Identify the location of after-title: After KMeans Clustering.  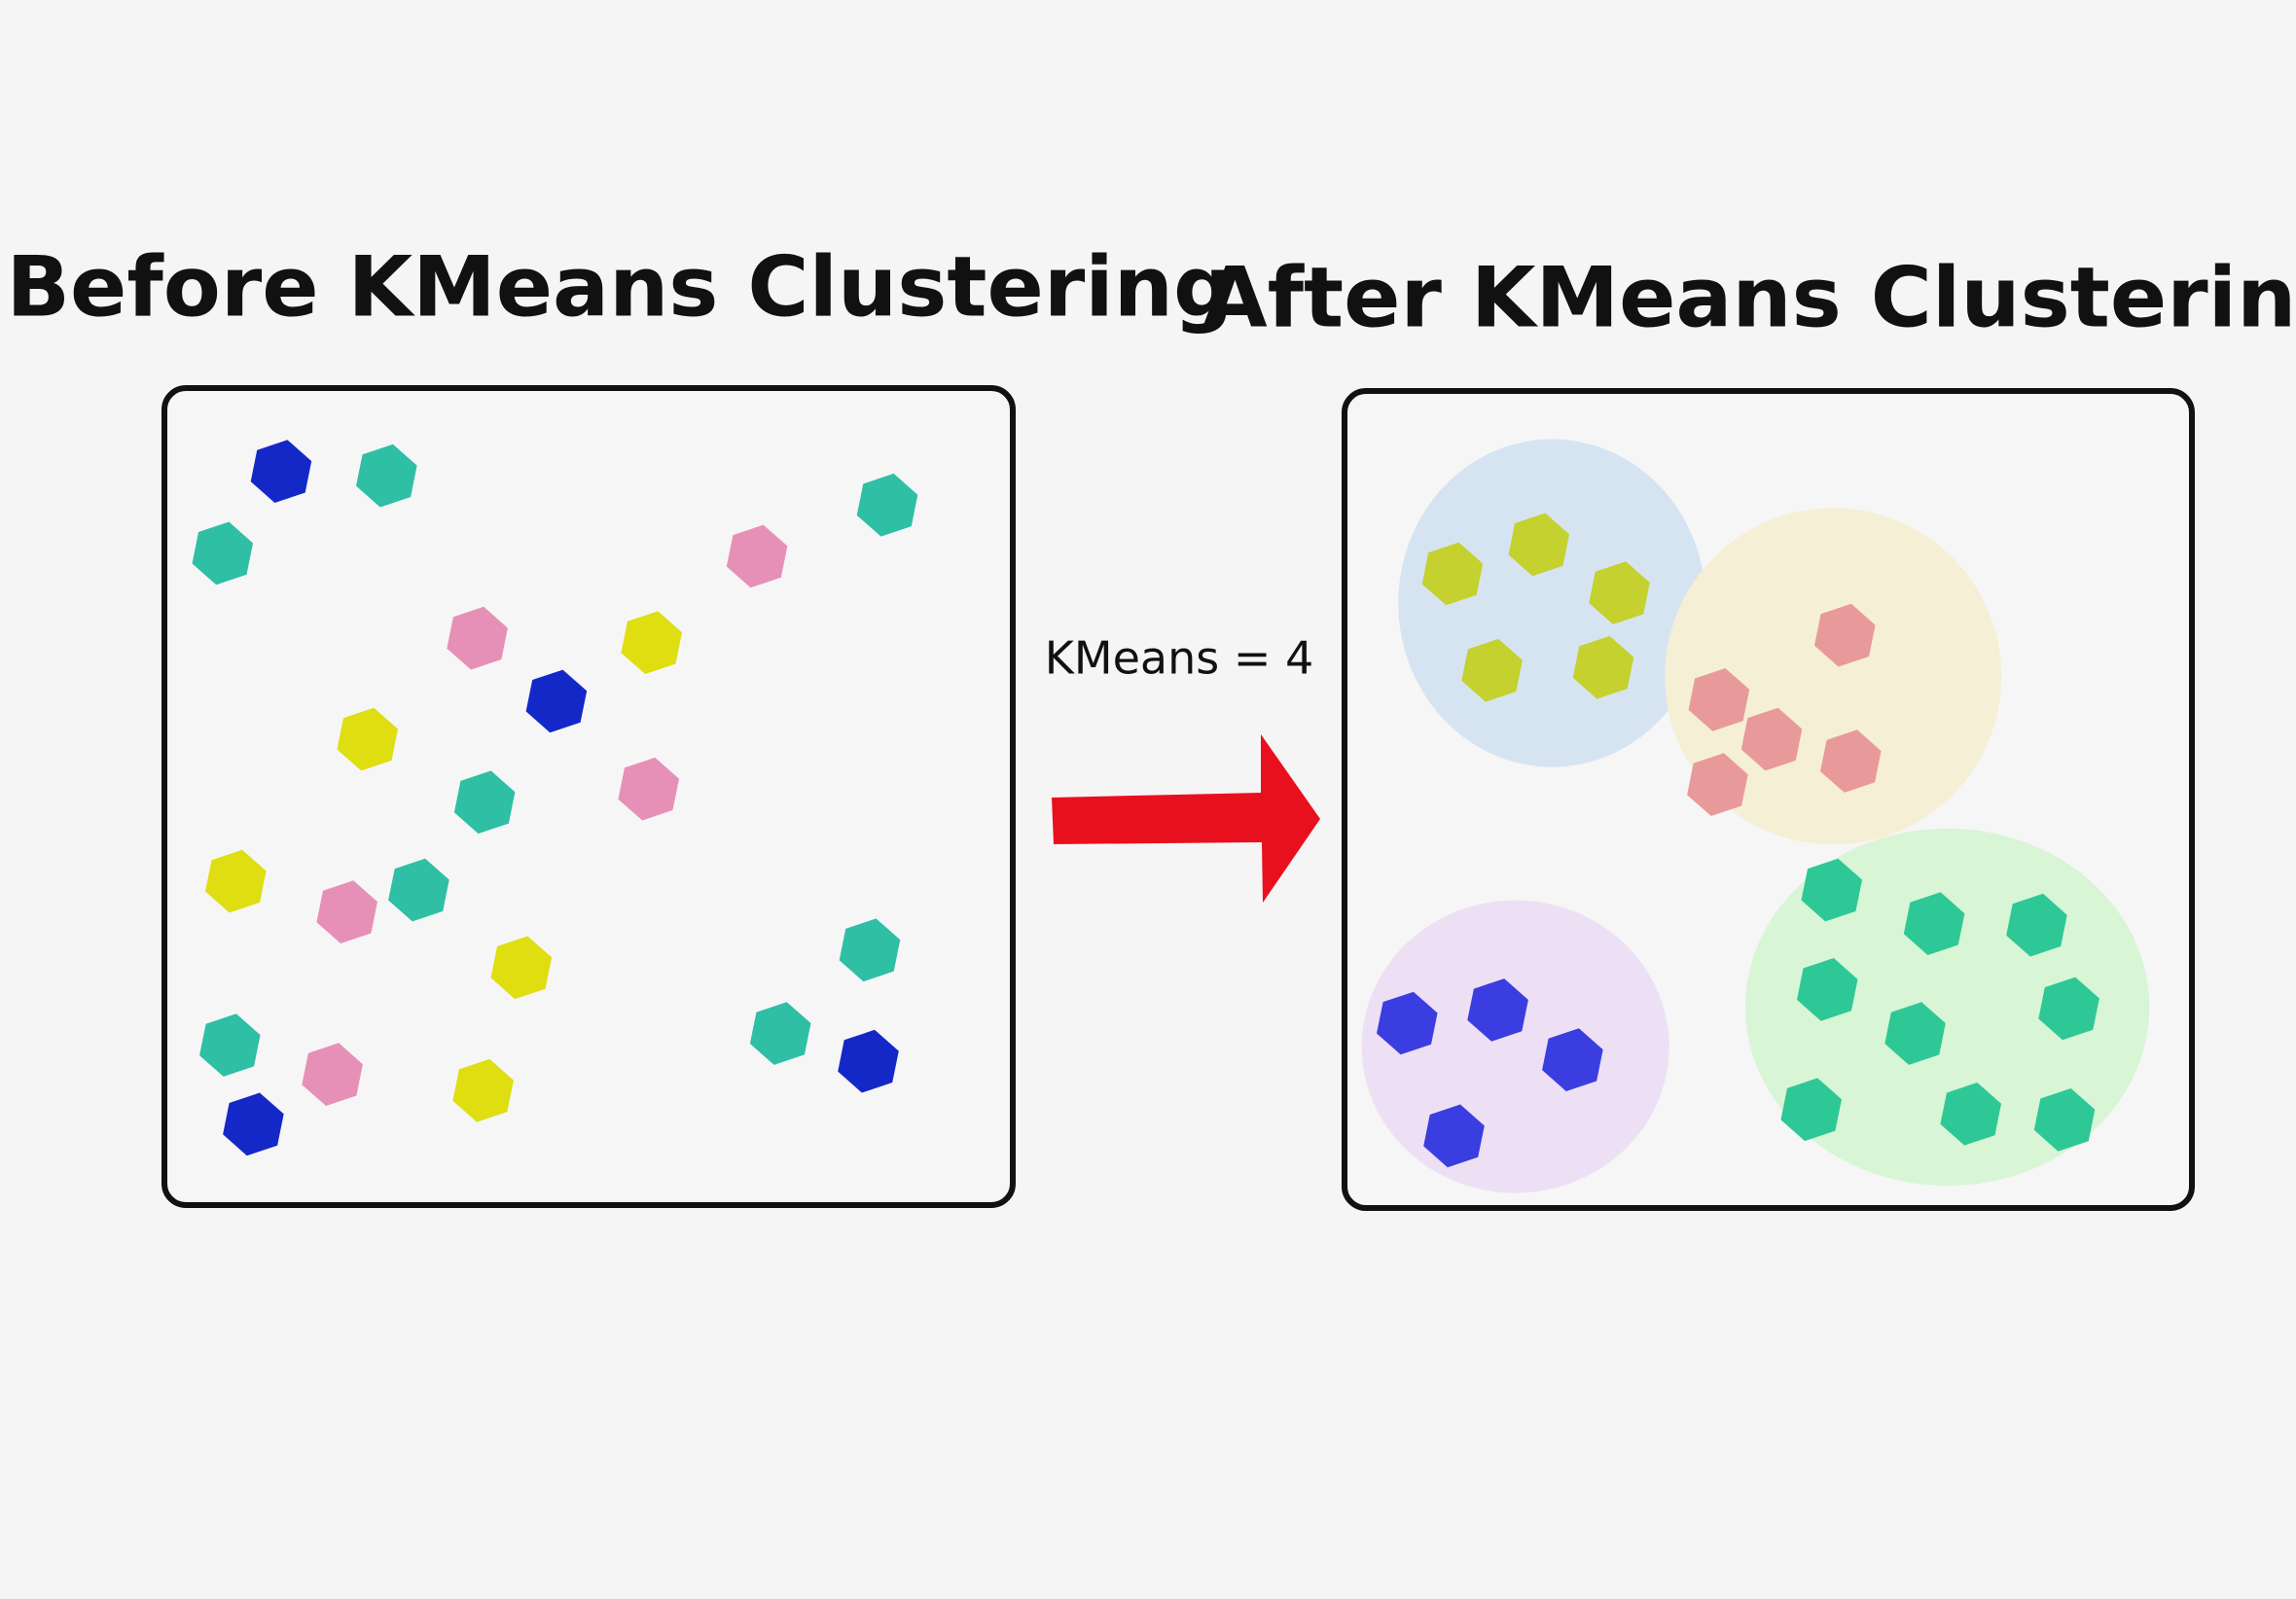
(1749, 297).